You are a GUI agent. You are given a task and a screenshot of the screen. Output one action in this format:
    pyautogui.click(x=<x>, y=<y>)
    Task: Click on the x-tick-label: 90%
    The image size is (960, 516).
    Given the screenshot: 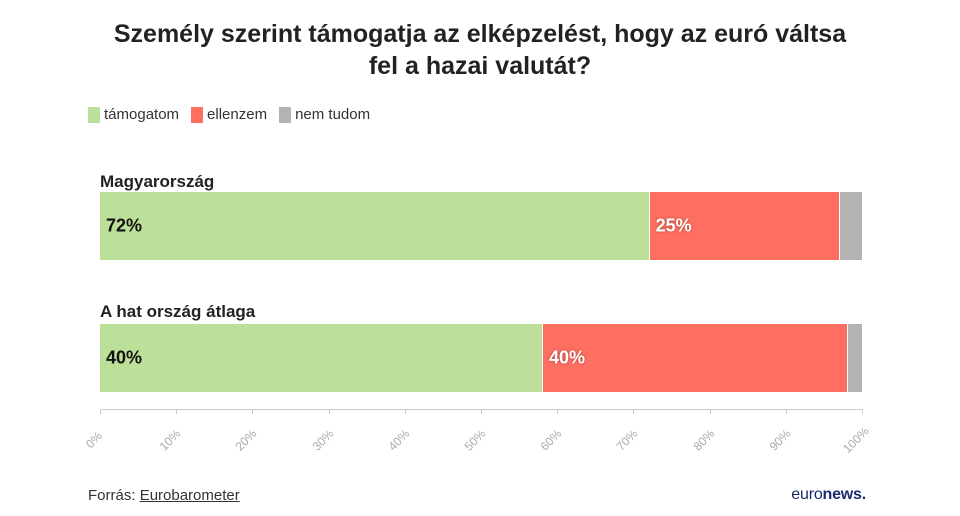 What is the action you would take?
    pyautogui.click(x=780, y=440)
    